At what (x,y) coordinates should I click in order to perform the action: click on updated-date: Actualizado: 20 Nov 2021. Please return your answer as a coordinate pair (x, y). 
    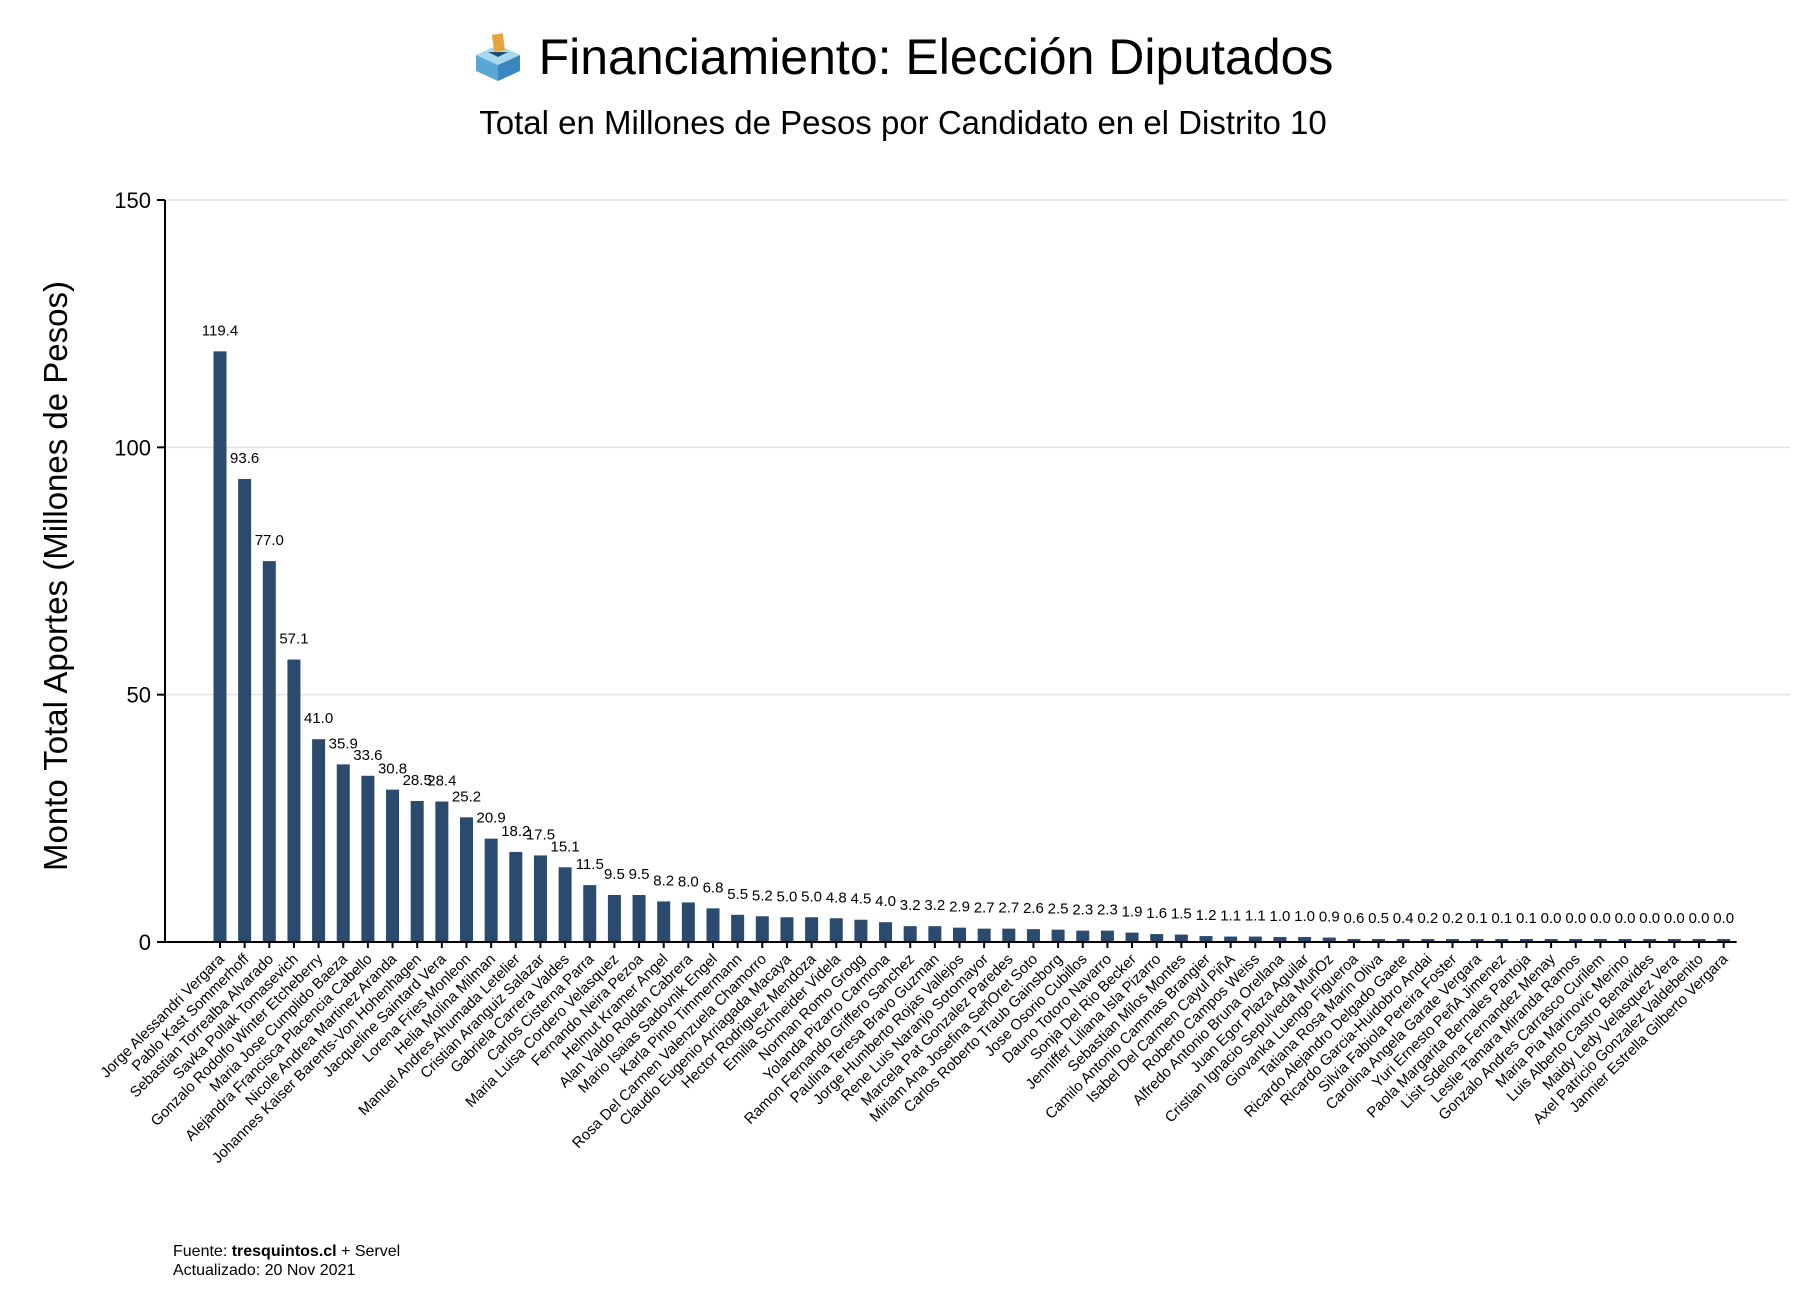
    Looking at the image, I should click on (264, 1270).